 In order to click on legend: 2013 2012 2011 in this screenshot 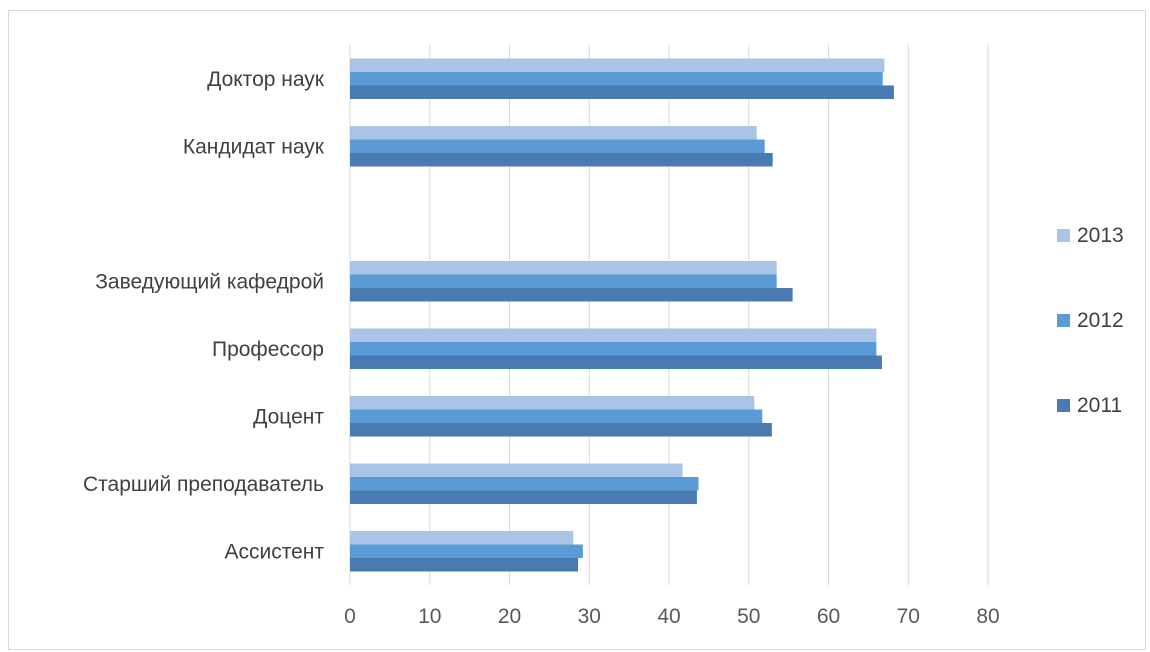, I will do `click(1090, 320)`.